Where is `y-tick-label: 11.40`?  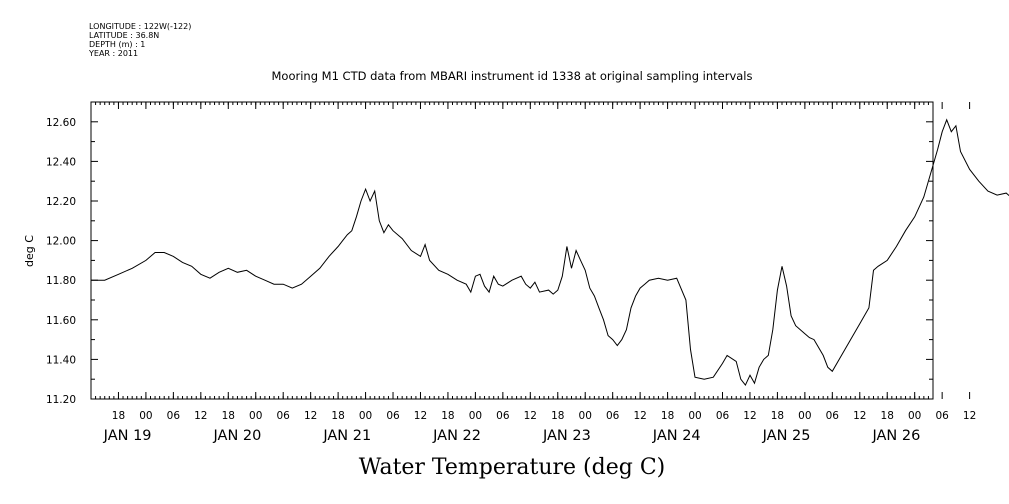 y-tick-label: 11.40 is located at coordinates (61, 360).